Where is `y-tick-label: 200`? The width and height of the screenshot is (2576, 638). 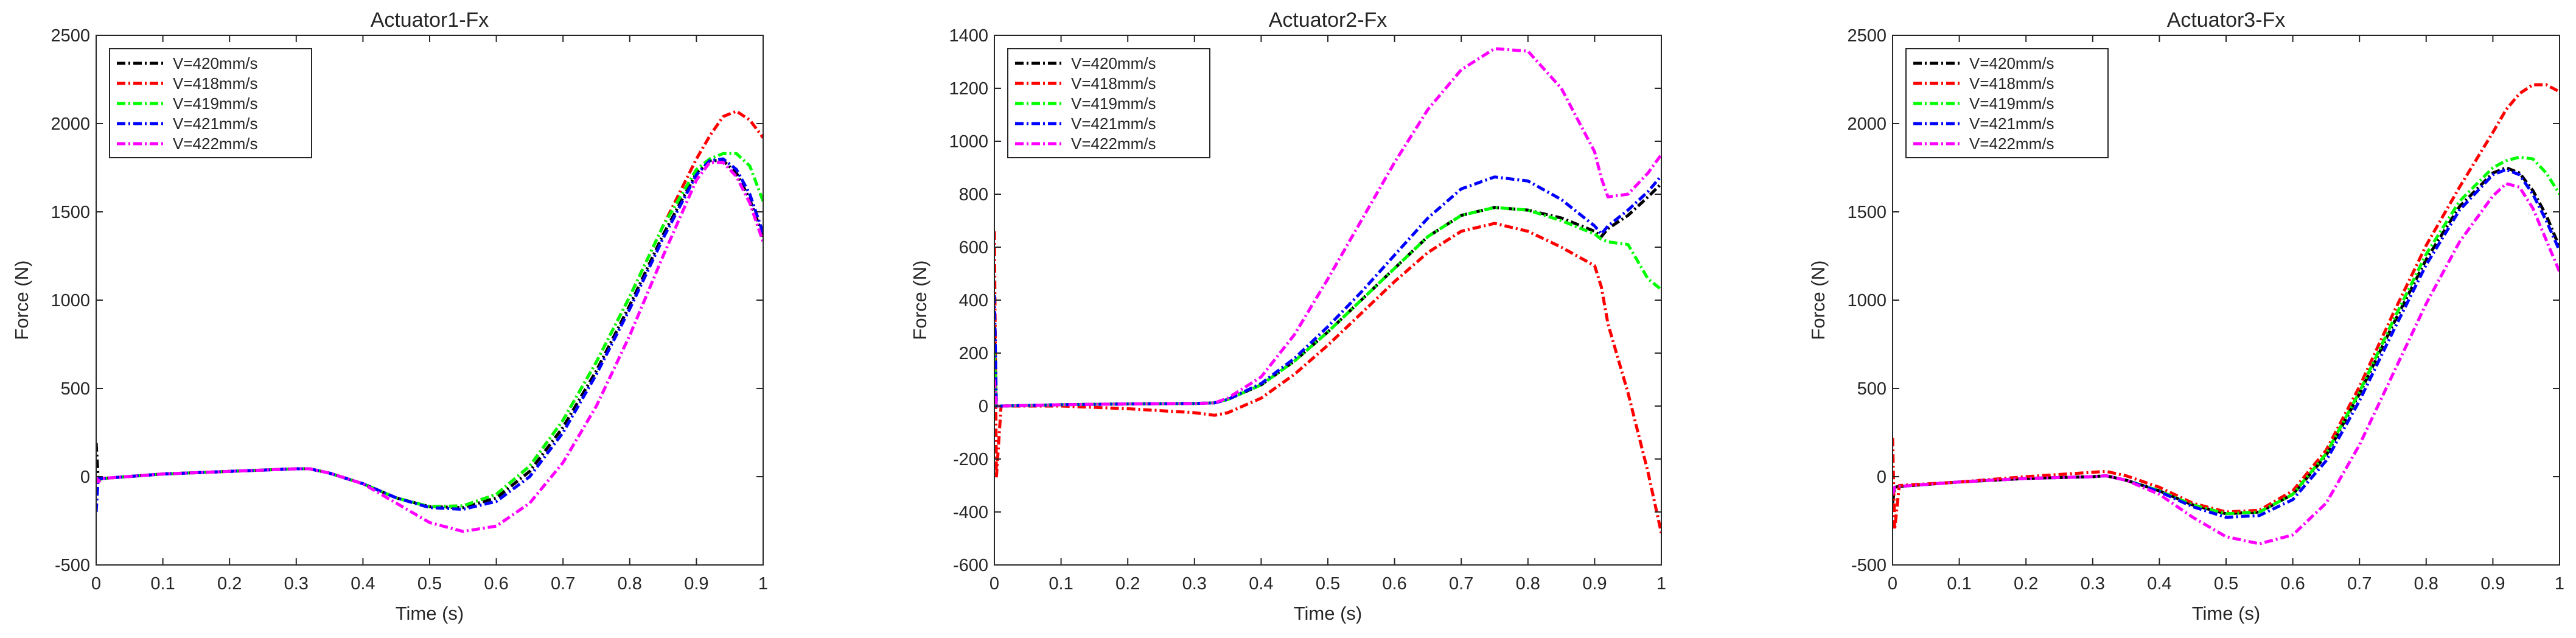
y-tick-label: 200 is located at coordinates (973, 353).